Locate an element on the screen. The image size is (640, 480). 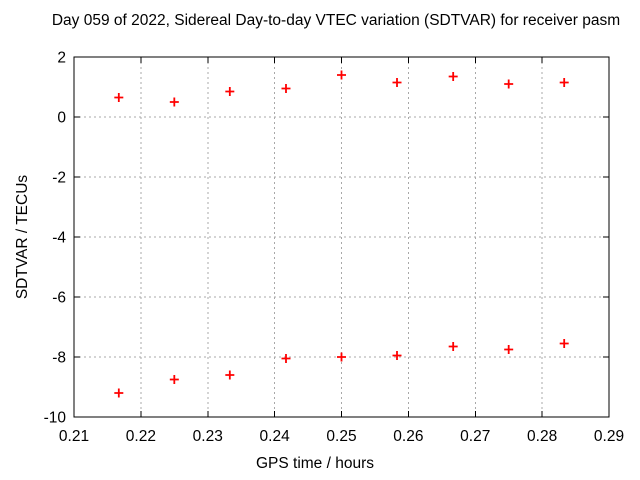
y-tick-label: -6 is located at coordinates (59, 298).